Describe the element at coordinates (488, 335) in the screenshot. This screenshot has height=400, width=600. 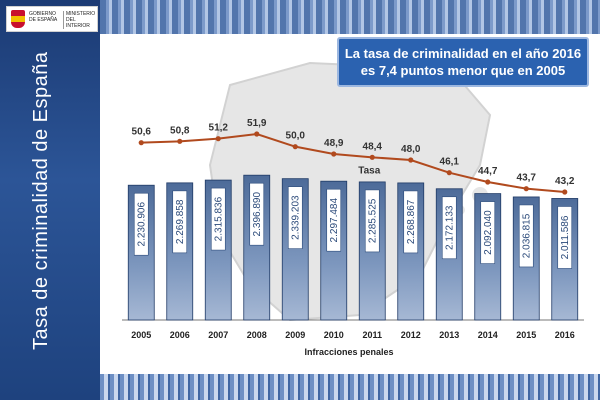
I see `x-tick-label-2014: 2014` at that location.